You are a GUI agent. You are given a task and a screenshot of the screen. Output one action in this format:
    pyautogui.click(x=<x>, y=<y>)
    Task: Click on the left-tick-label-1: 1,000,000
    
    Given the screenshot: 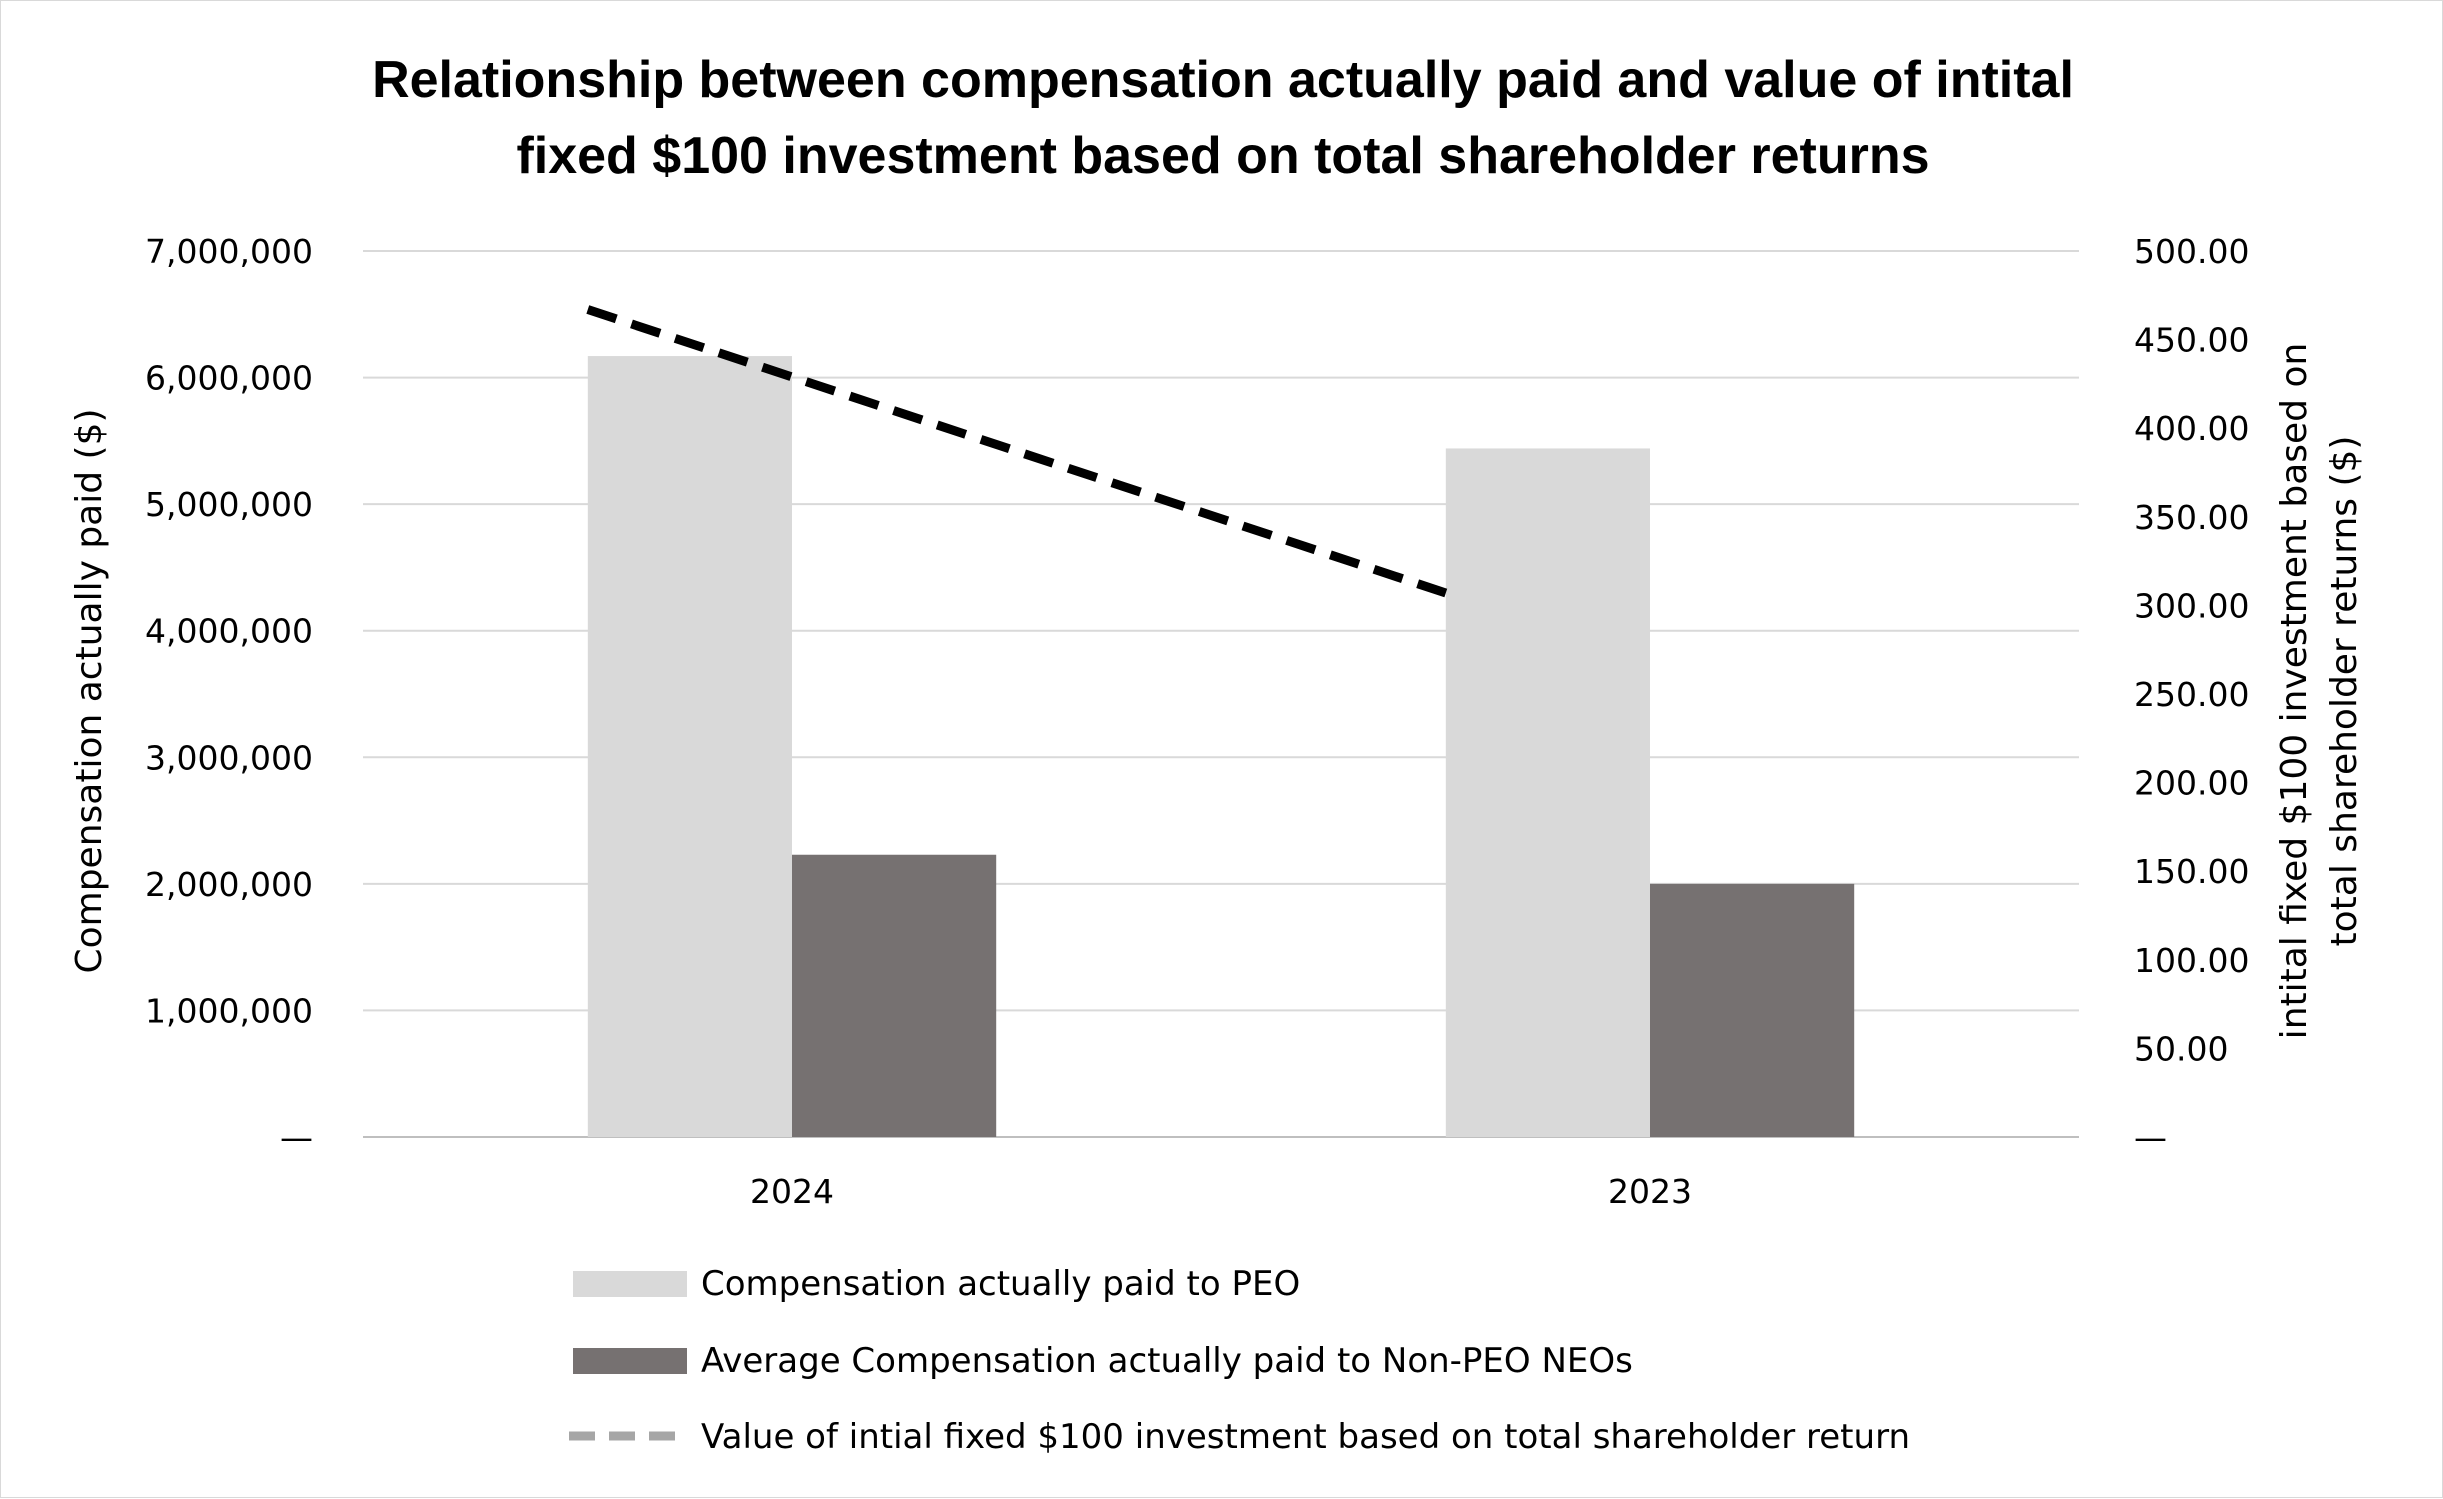 What is the action you would take?
    pyautogui.click(x=229, y=1010)
    